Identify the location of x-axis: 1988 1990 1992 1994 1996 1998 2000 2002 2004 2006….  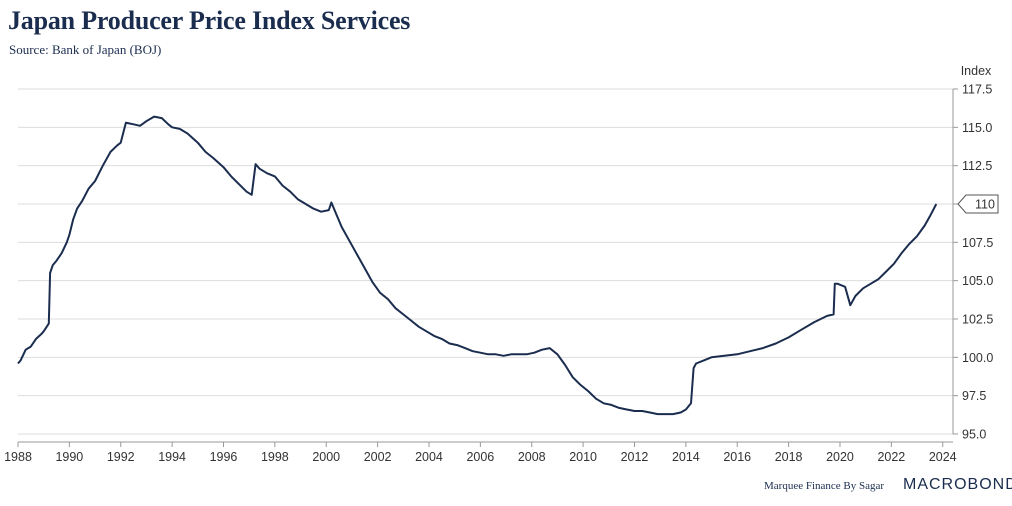
(480, 452).